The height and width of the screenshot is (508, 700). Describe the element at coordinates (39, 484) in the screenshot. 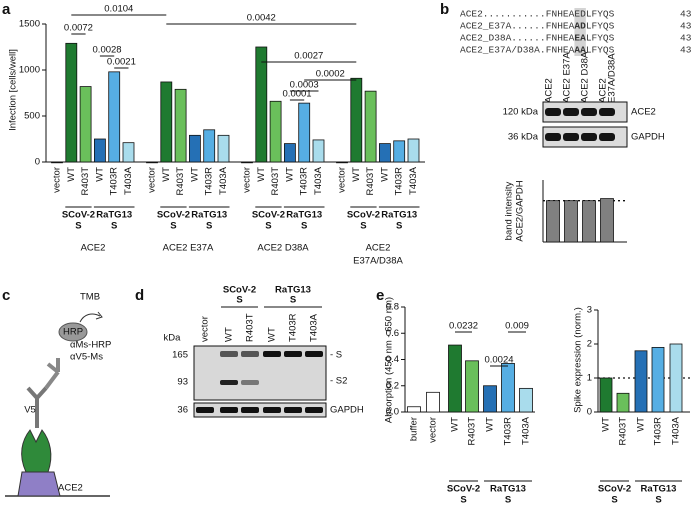

I see `ace2-shape` at that location.